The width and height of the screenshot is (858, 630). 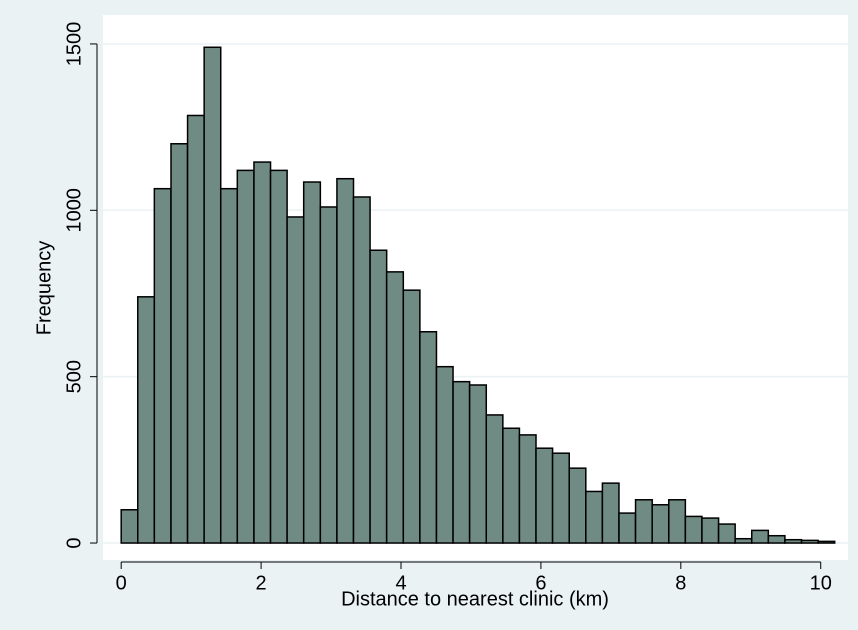 What do you see at coordinates (121, 583) in the screenshot?
I see `x-tick-label: 0` at bounding box center [121, 583].